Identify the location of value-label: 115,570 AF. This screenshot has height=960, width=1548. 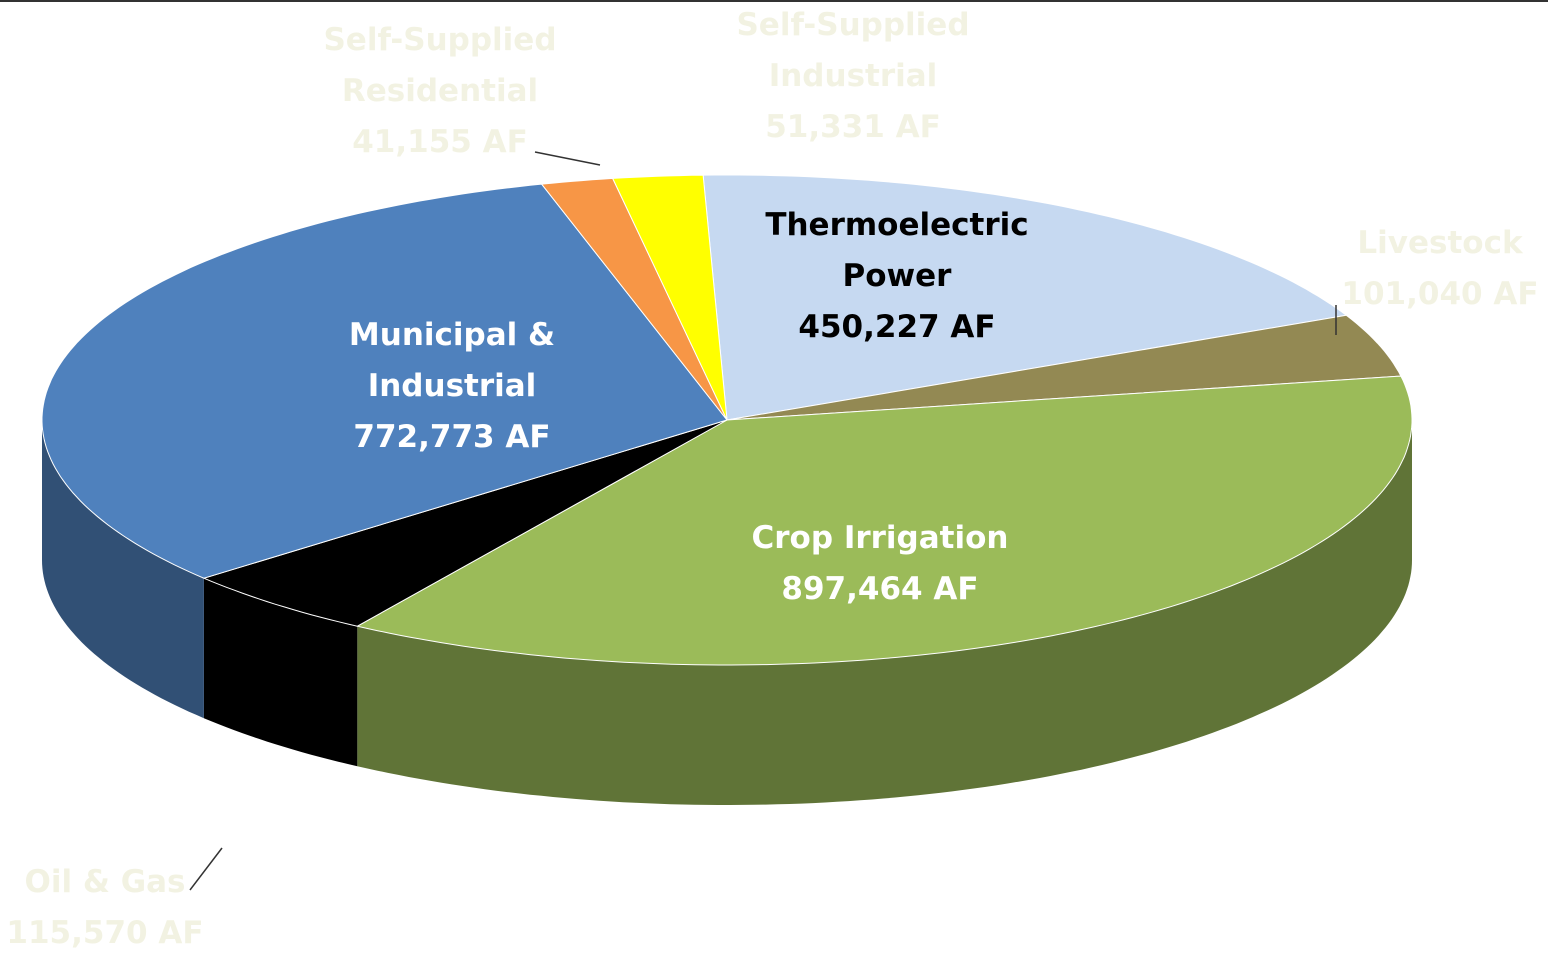
(105, 933).